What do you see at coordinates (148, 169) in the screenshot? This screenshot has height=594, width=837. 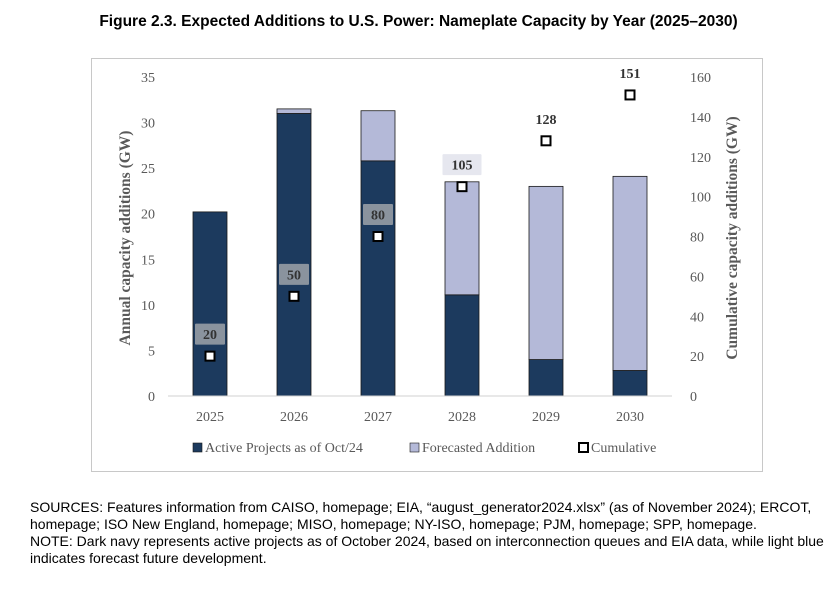 I see `y-tick-label: 25` at bounding box center [148, 169].